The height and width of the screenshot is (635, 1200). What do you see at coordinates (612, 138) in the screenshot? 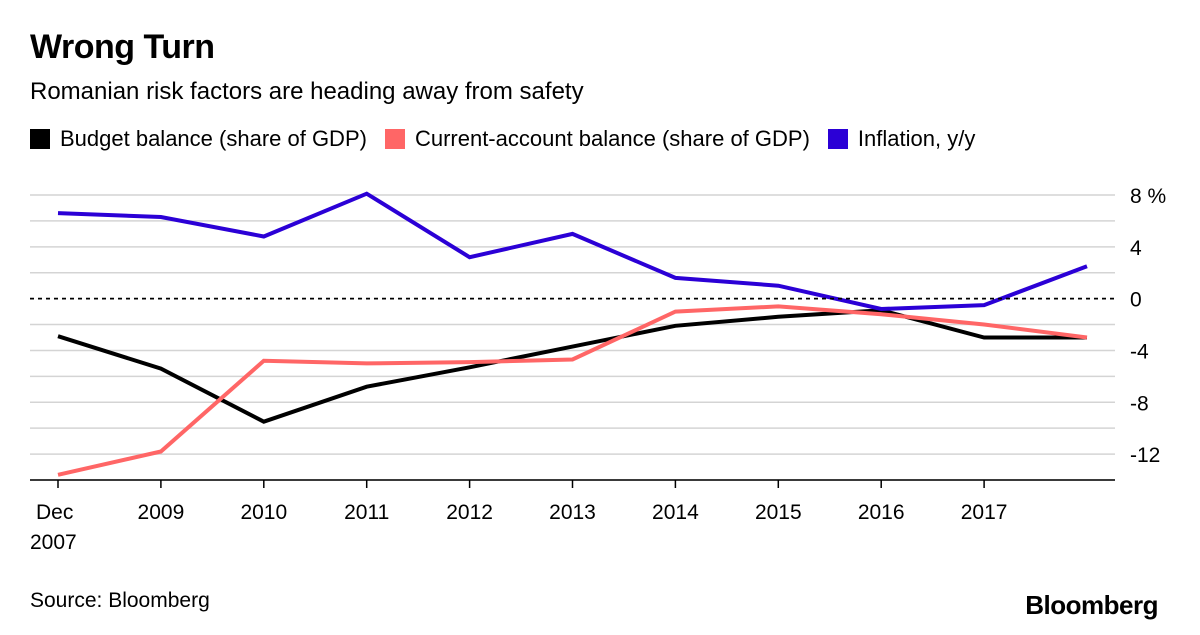
I see `legend-label-current-account: Current-account balance (share of GDP)` at bounding box center [612, 138].